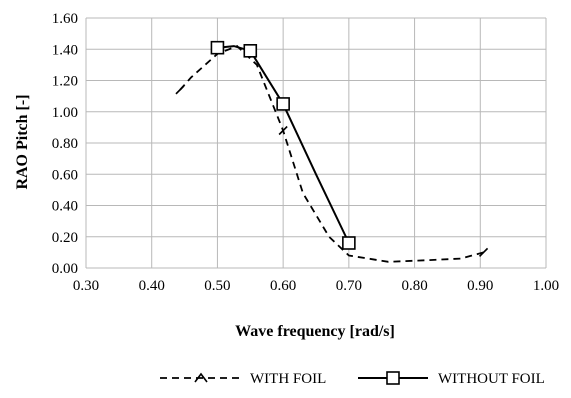 The width and height of the screenshot is (571, 398). What do you see at coordinates (315, 331) in the screenshot?
I see `x-axis-title: Wave frequency [rad/s]` at bounding box center [315, 331].